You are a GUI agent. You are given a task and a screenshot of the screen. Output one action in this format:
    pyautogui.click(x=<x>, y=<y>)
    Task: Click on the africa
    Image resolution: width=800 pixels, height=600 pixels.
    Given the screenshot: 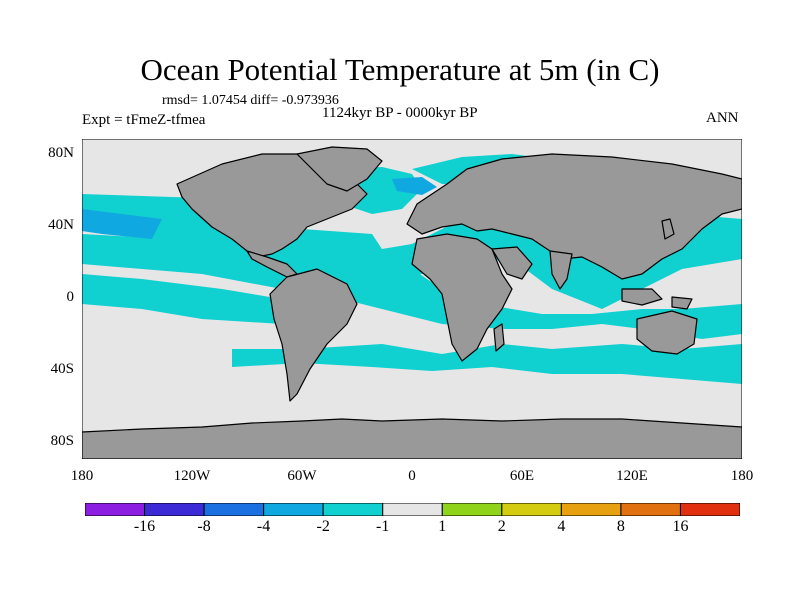 What is the action you would take?
    pyautogui.click(x=462, y=297)
    